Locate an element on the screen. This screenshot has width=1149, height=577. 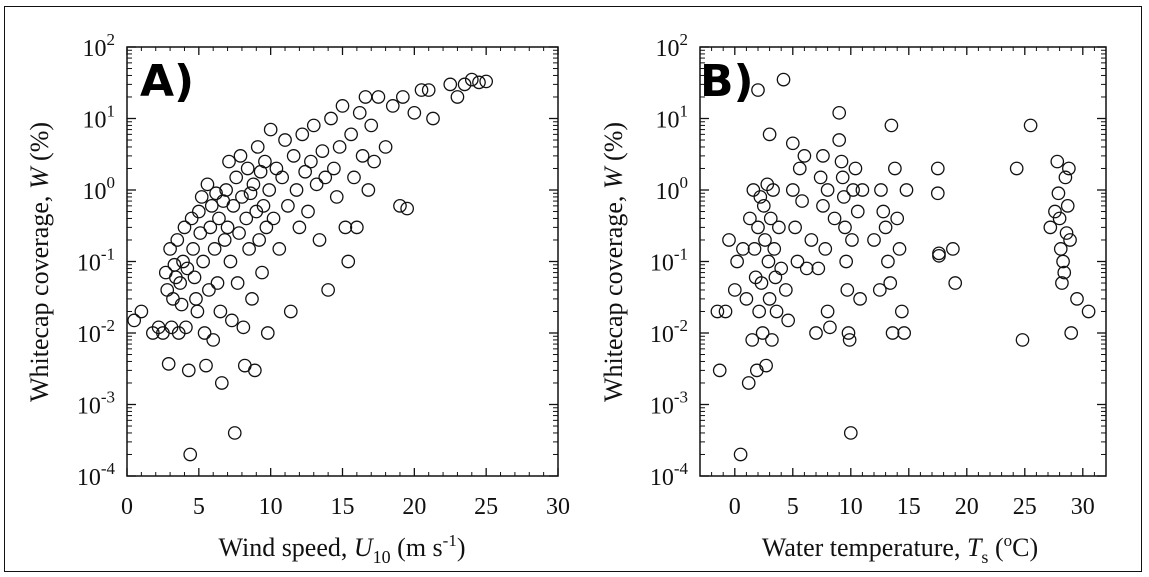
y-tick-label: 10⁻² is located at coordinates (669, 332).